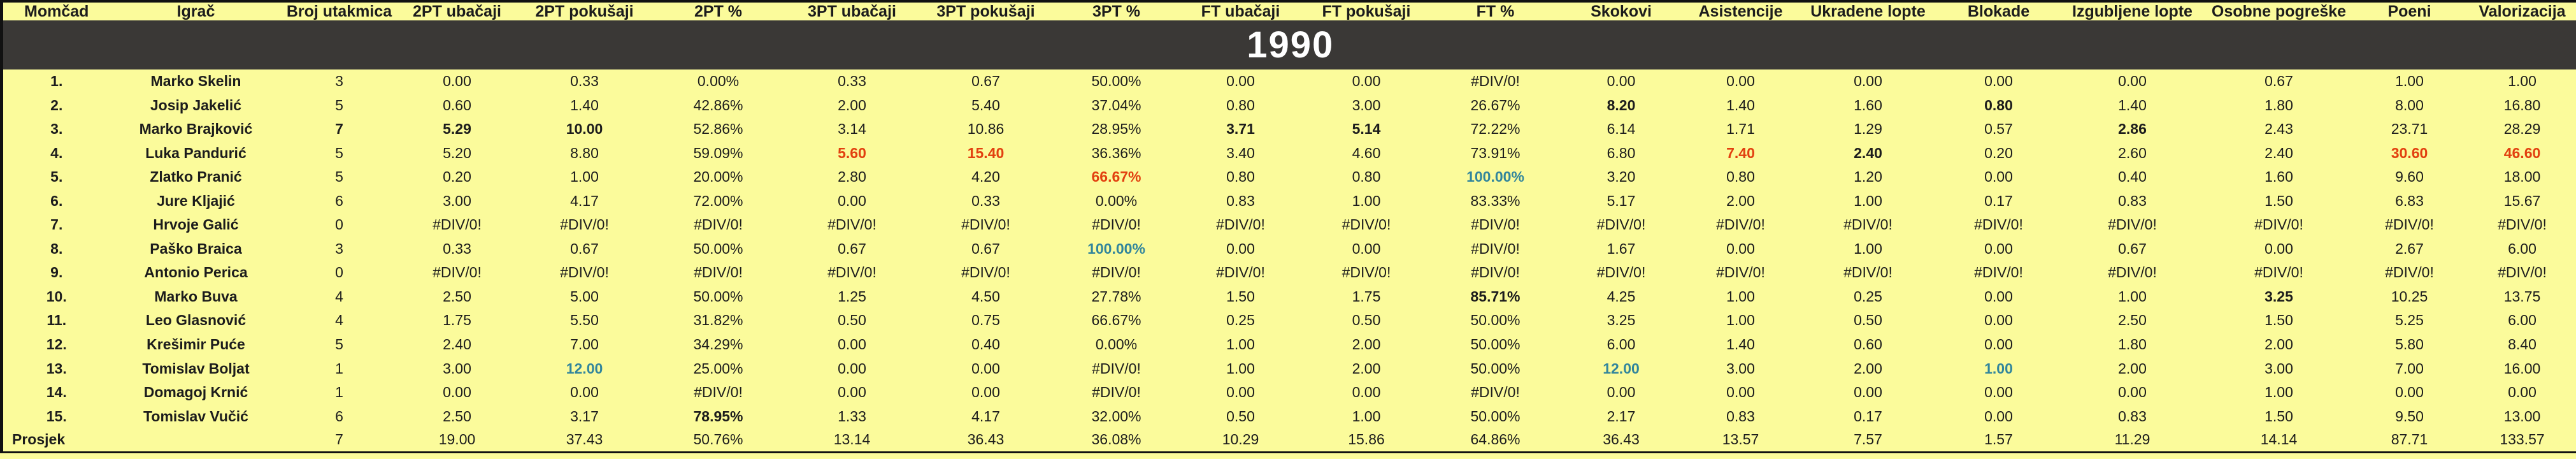 The height and width of the screenshot is (459, 2576). Describe the element at coordinates (2522, 104) in the screenshot. I see `stat-cell: 16.80` at that location.